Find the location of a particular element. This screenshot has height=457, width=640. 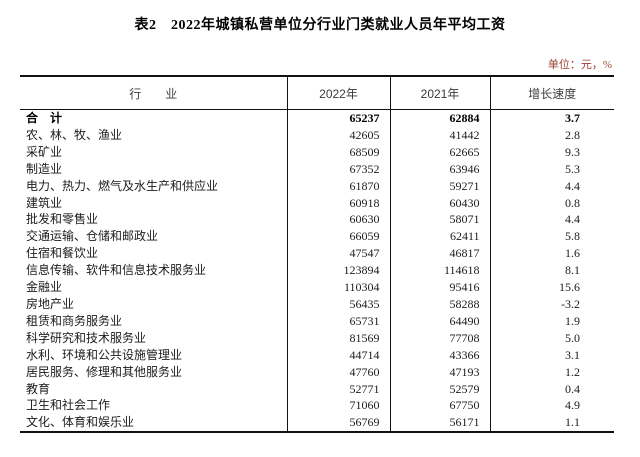

value-2021-cell: 62884 is located at coordinates (440, 118).